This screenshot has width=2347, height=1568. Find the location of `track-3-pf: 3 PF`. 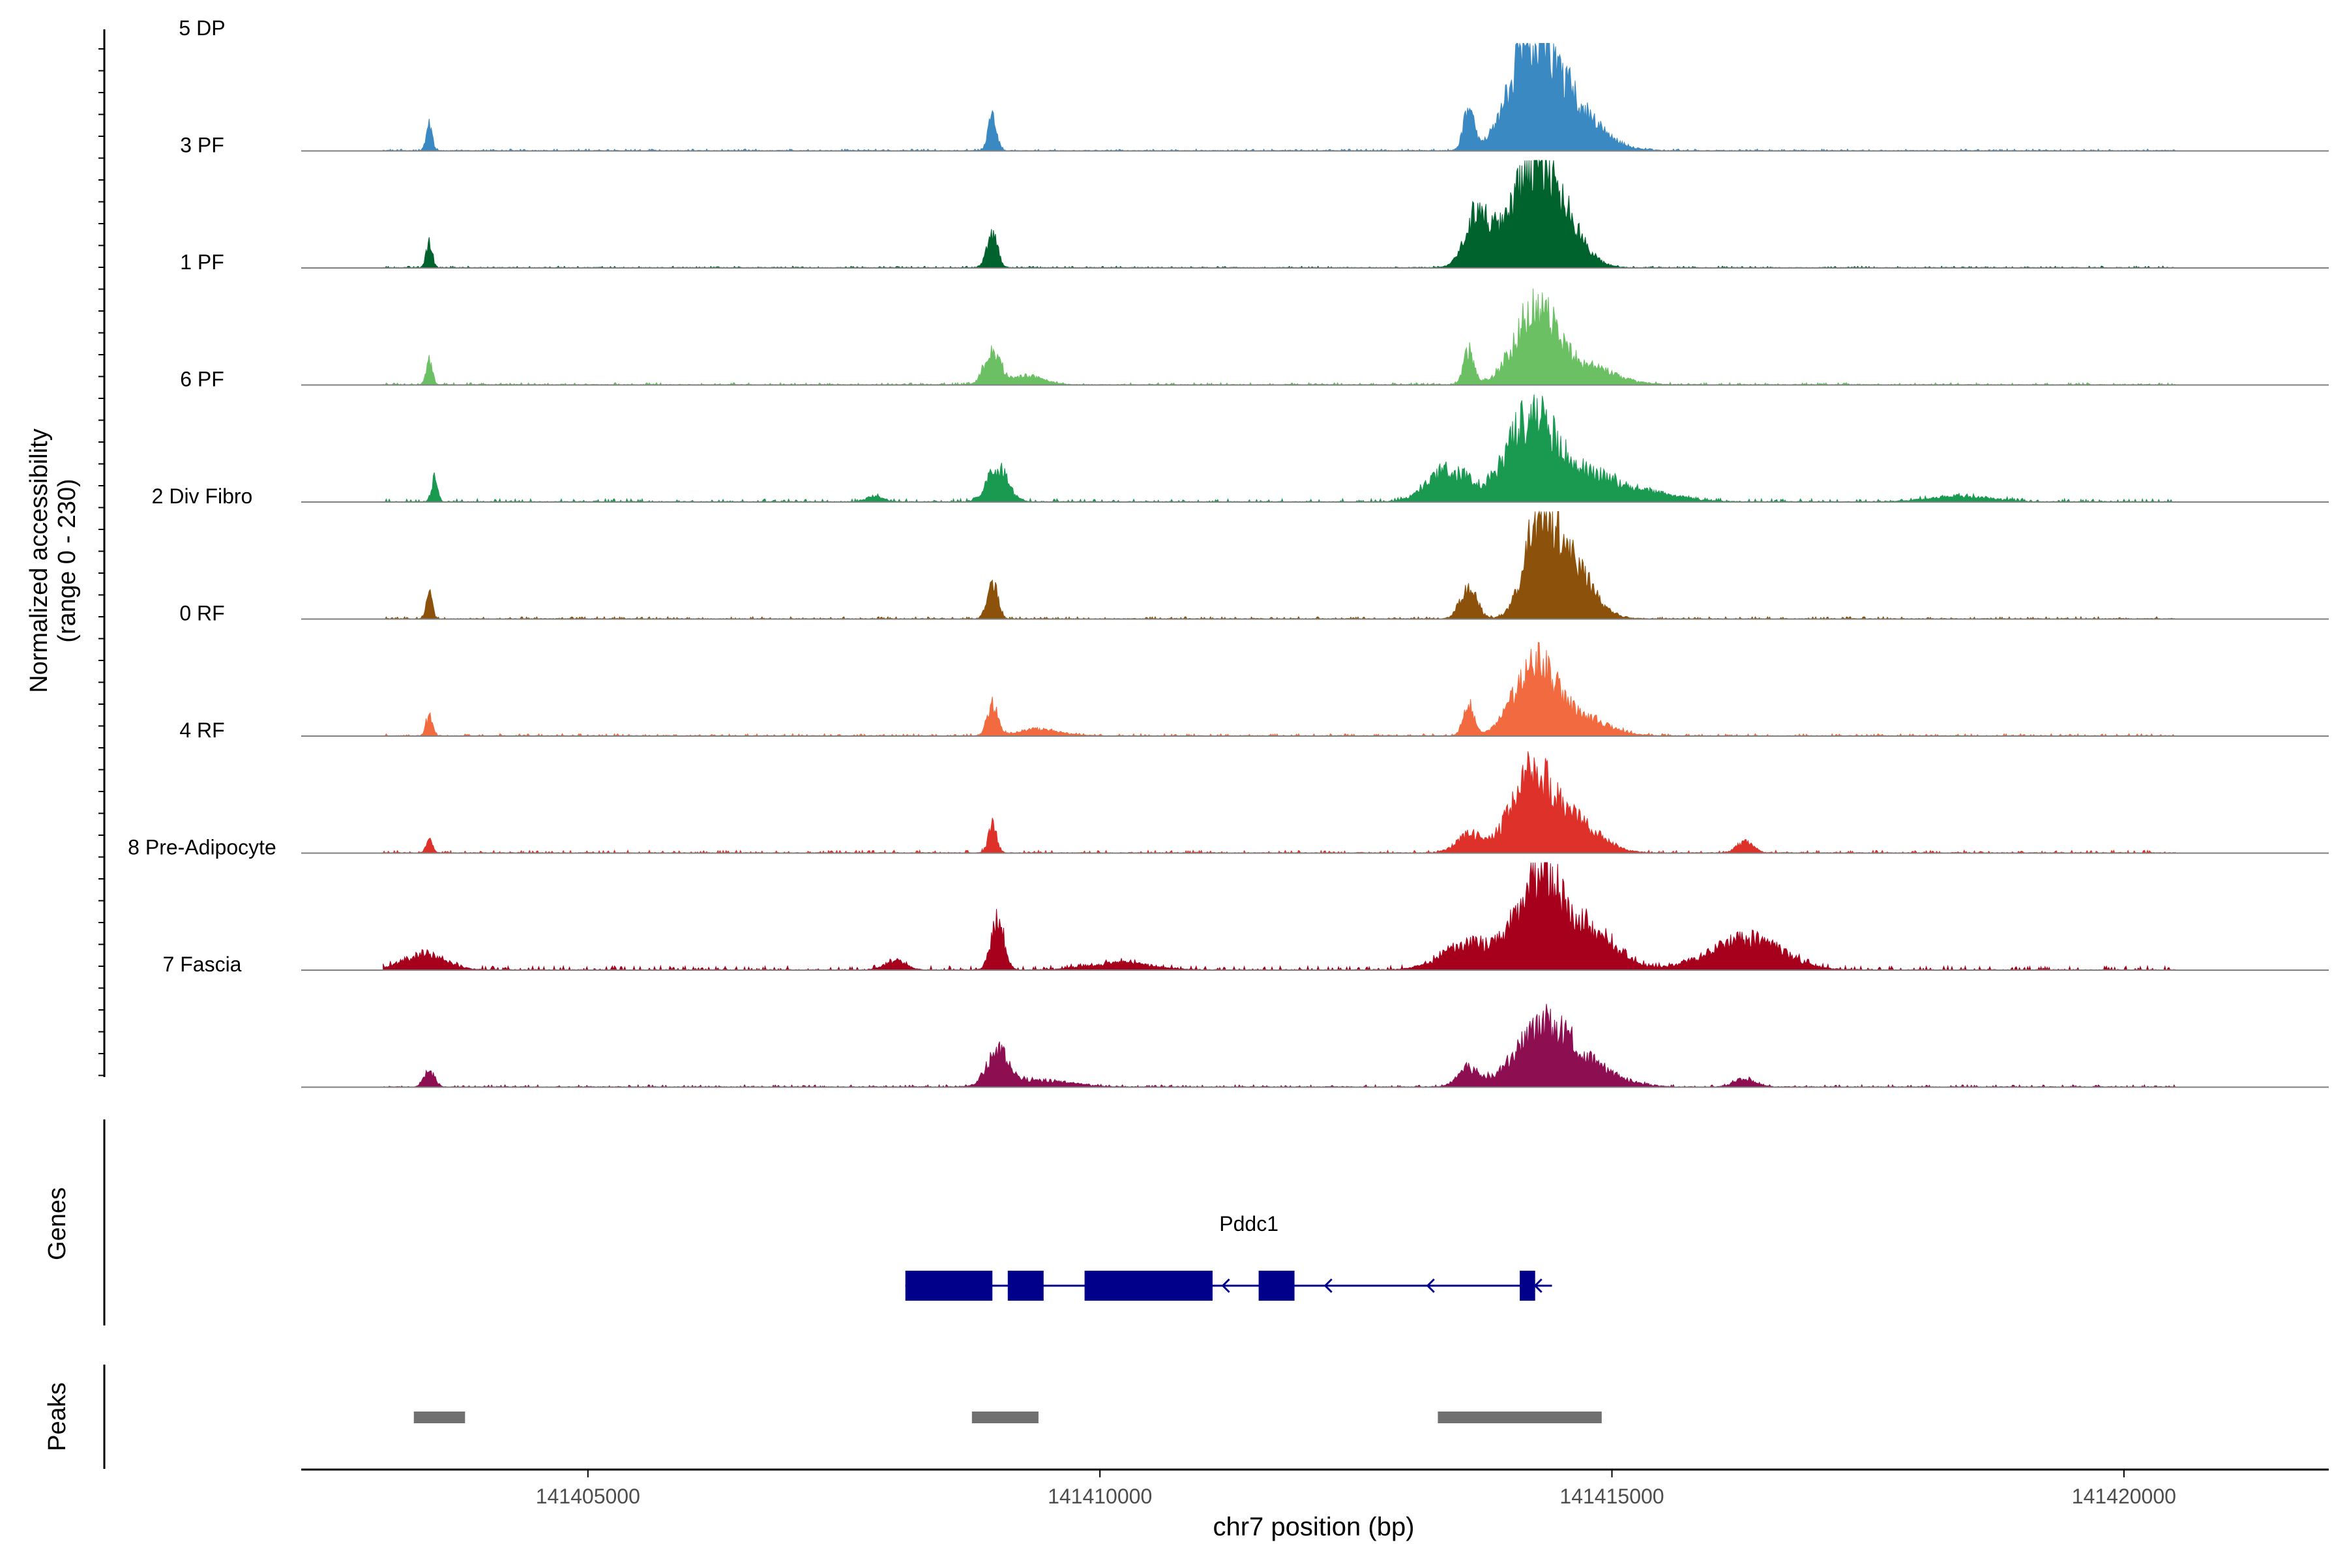

track-3-pf: 3 PF is located at coordinates (1254, 202).